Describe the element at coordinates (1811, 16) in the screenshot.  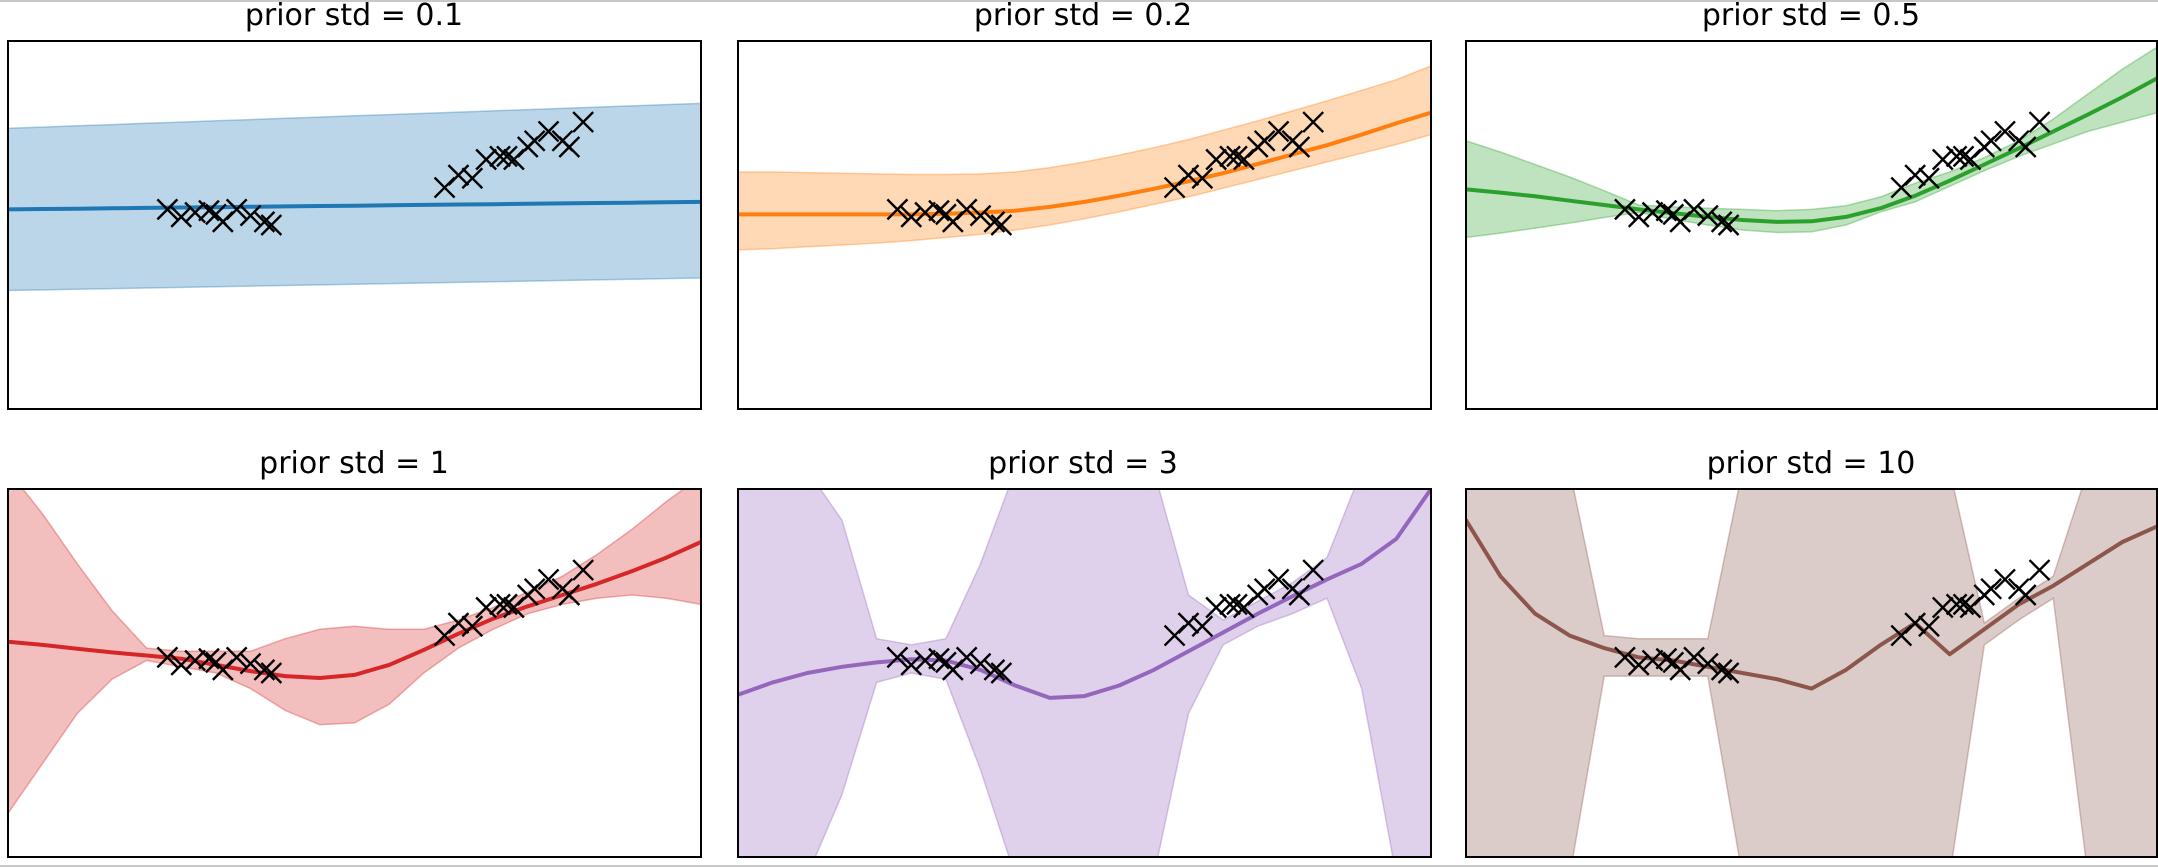
I see `subplot-title: prior std = 0.5` at that location.